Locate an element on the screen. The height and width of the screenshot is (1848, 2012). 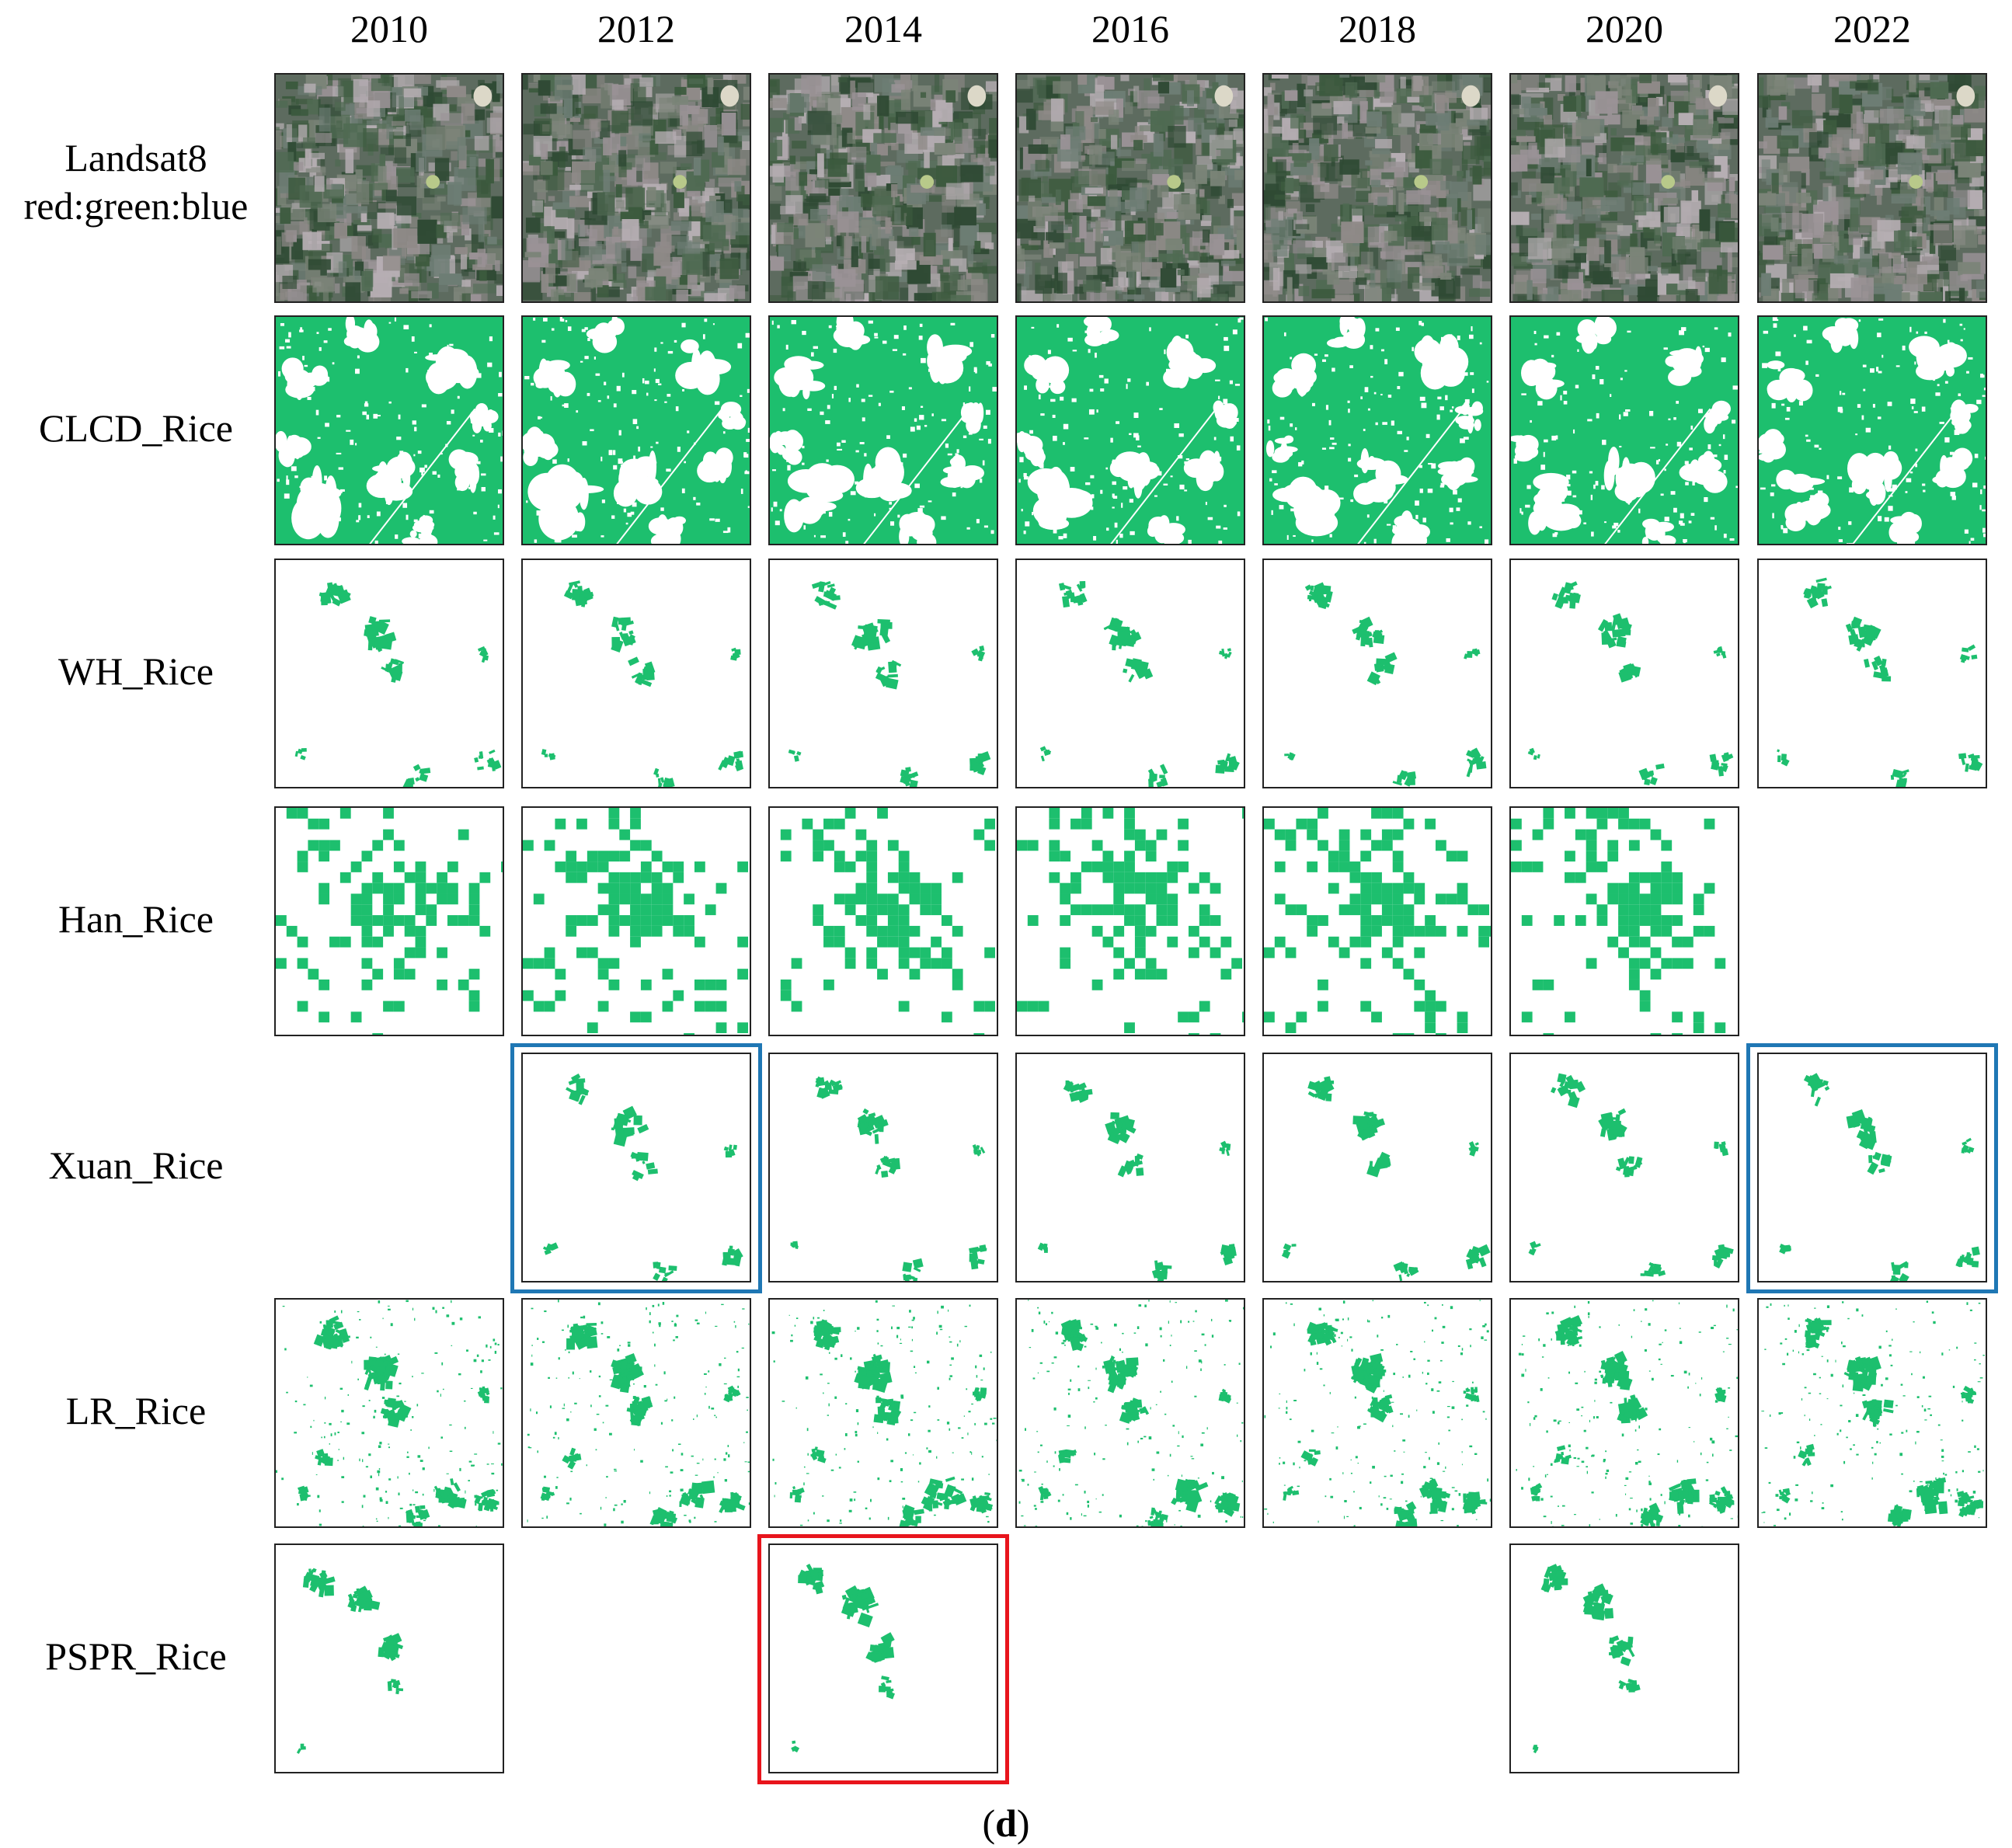
map-tile-satellite-2016 is located at coordinates (1130, 188).